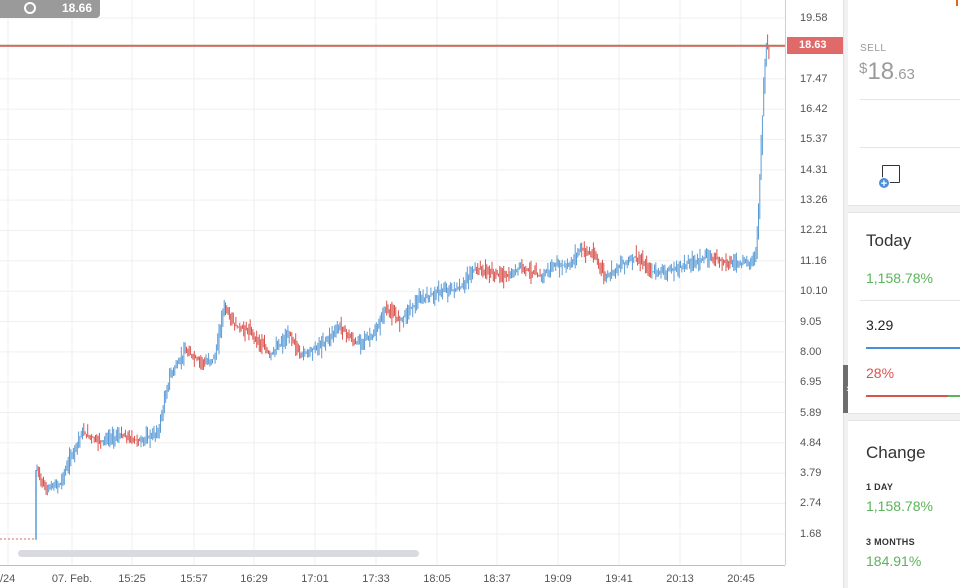  I want to click on change-card: Change 1 DAY 1,158.78% 3 MONTHS 184.91%, so click(904, 504).